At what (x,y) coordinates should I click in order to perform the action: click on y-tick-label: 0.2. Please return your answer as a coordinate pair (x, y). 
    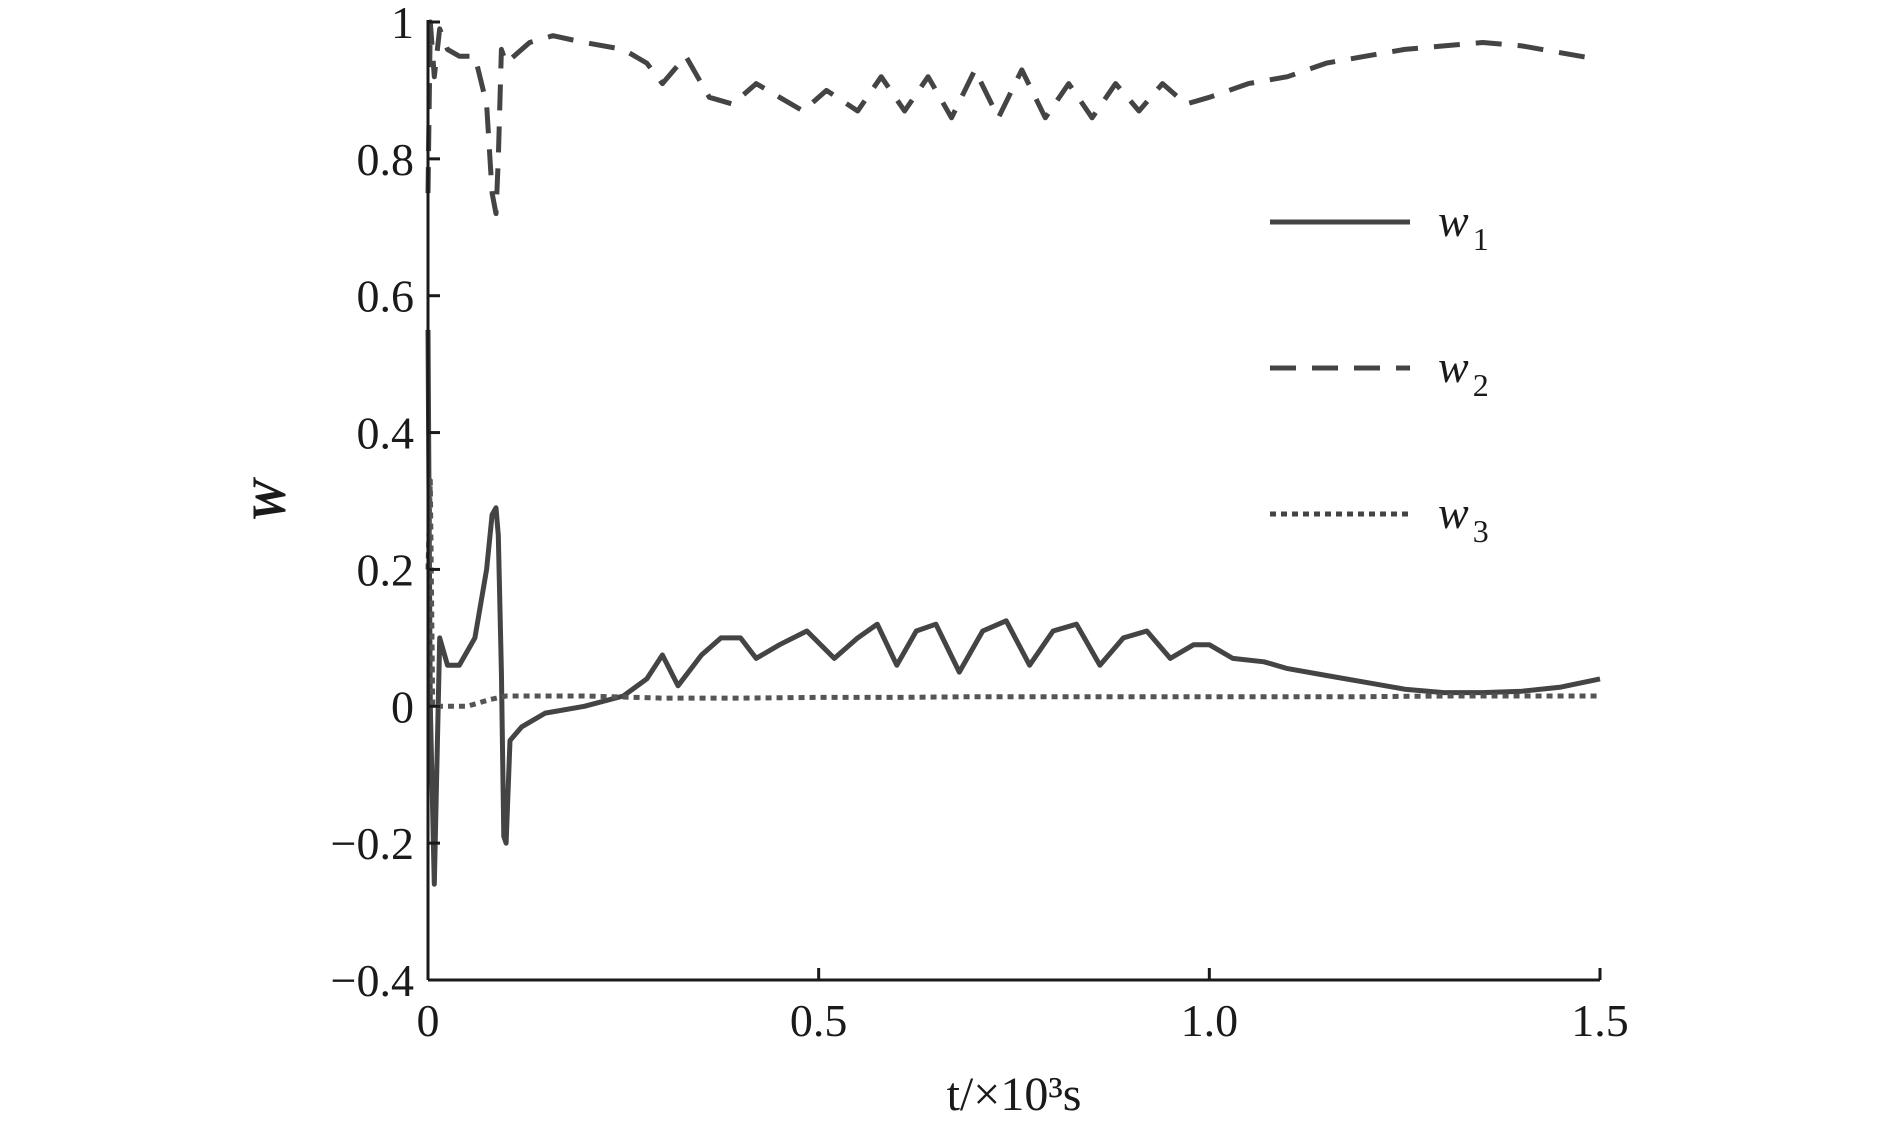
    Looking at the image, I should click on (386, 569).